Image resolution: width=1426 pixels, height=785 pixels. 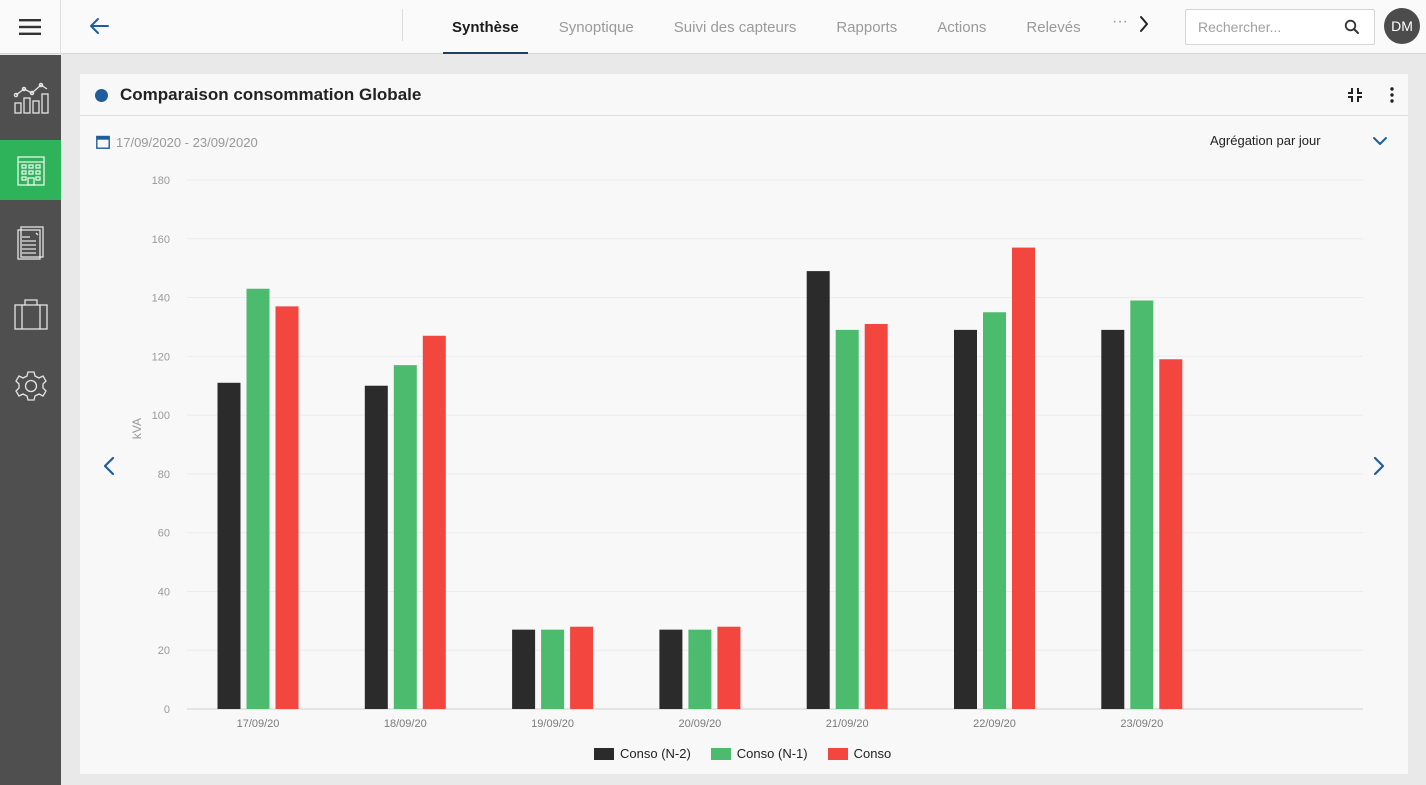 What do you see at coordinates (103, 142) in the screenshot?
I see `calendar-icon` at bounding box center [103, 142].